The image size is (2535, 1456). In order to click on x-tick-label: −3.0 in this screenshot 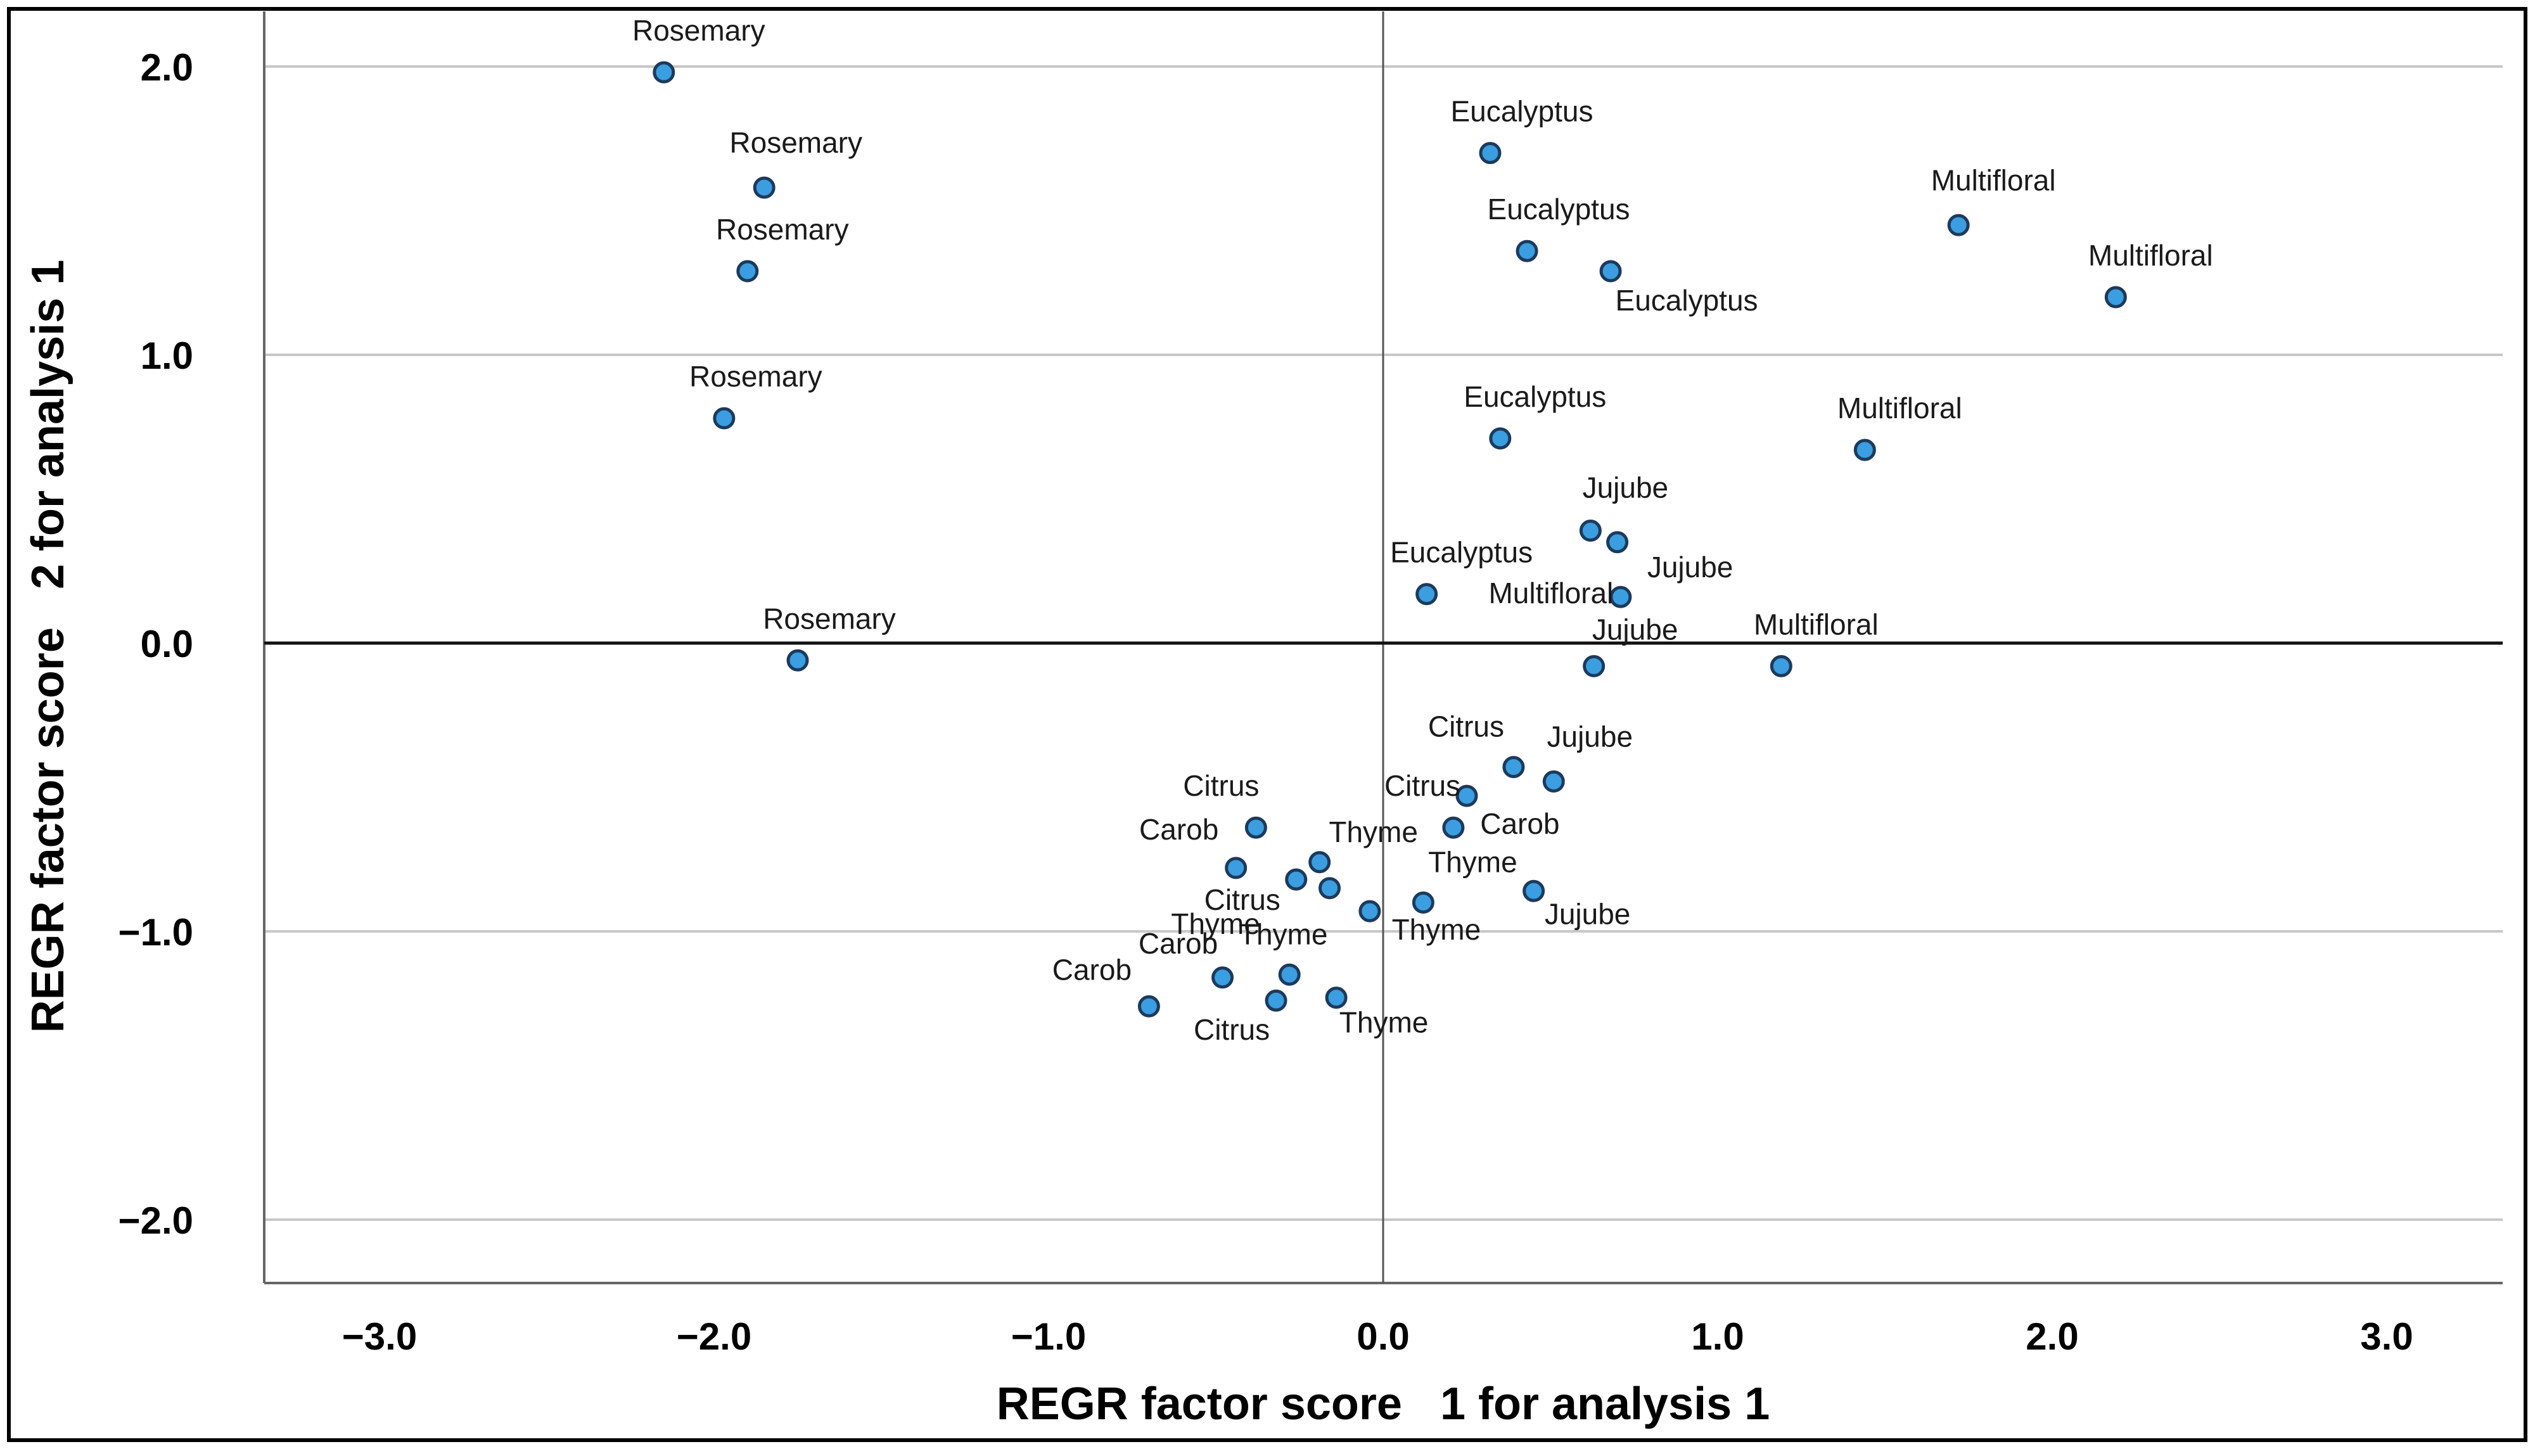, I will do `click(379, 1336)`.